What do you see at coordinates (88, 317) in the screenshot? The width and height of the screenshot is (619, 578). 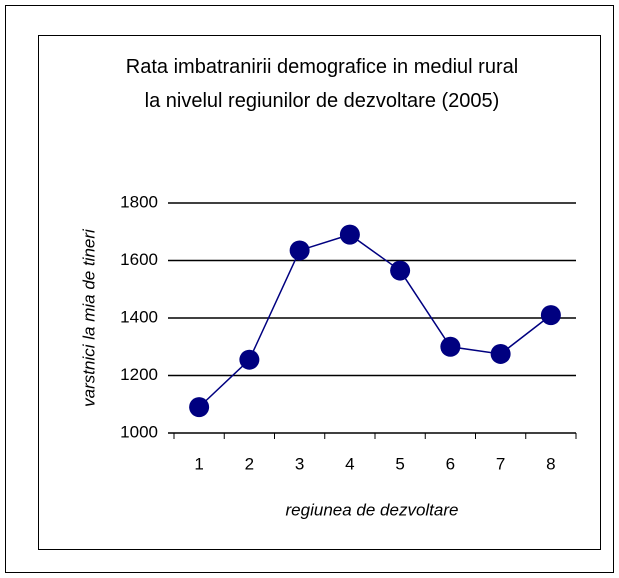 I see `y-axis-label: varstnici la mia de tineri` at bounding box center [88, 317].